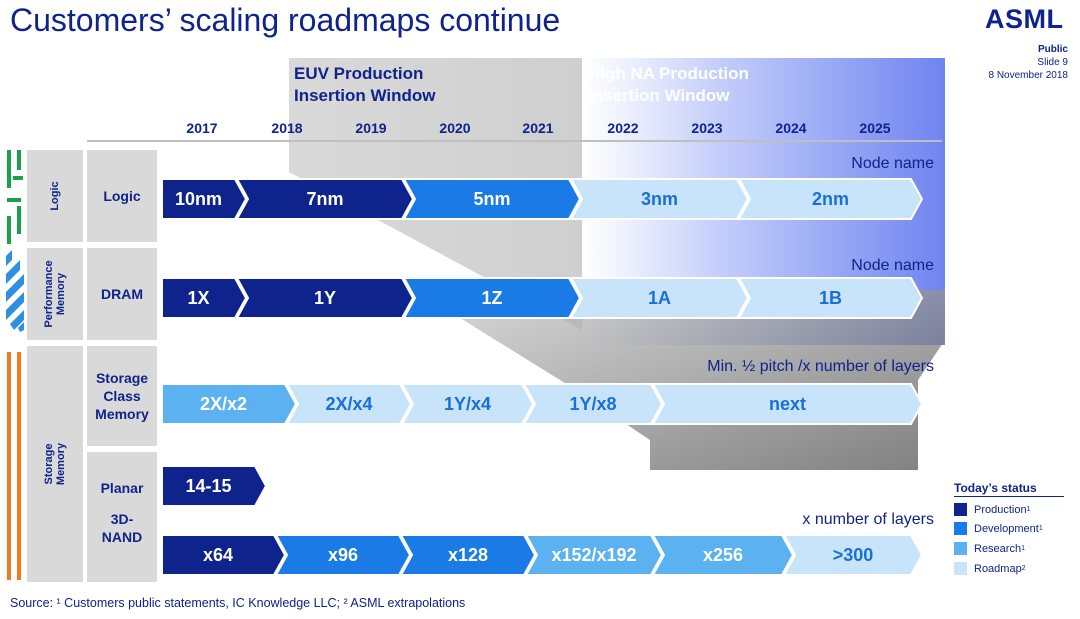  What do you see at coordinates (14, 466) in the screenshot?
I see `storage-category-icon` at bounding box center [14, 466].